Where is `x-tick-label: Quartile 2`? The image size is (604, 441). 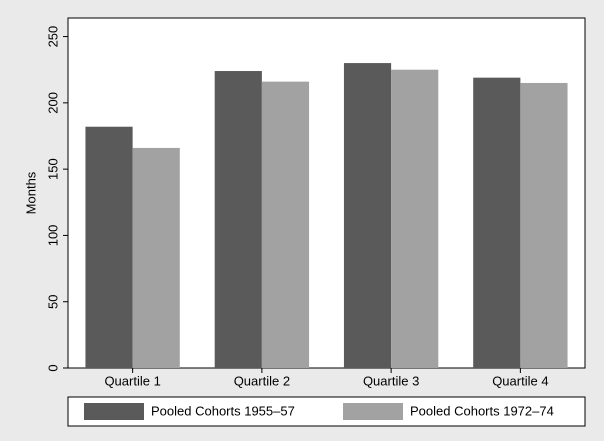
x-tick-label: Quartile 2 is located at coordinates (262, 380).